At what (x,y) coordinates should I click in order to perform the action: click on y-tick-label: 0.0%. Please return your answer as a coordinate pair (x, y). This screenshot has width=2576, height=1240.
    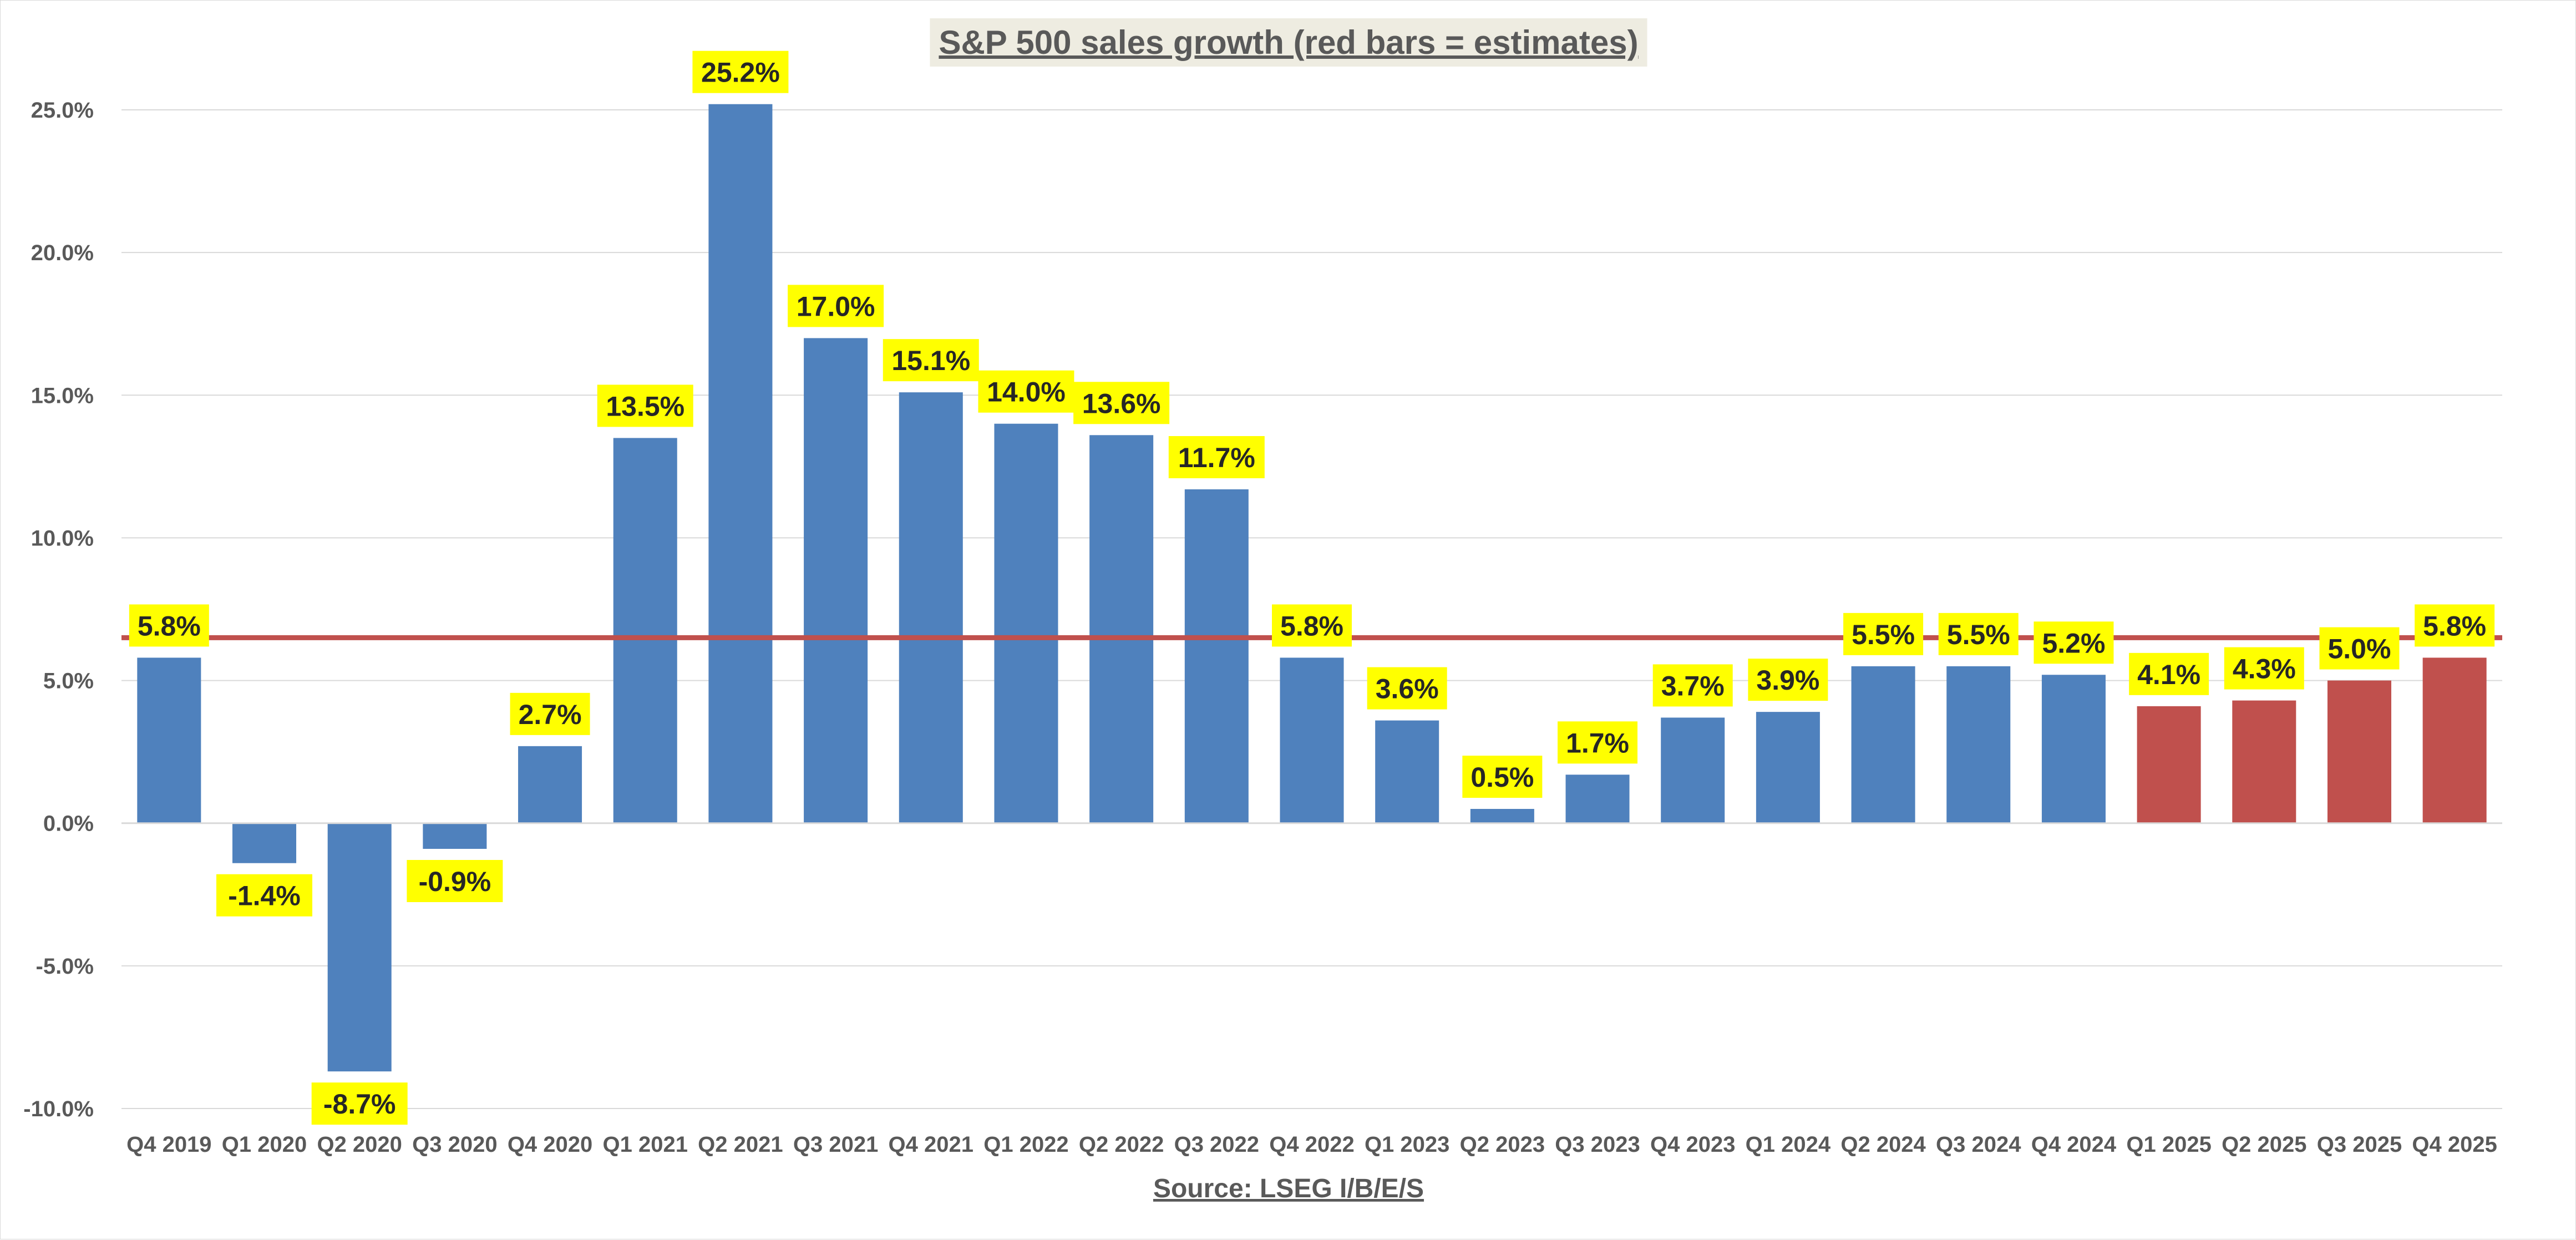
    Looking at the image, I should click on (68, 824).